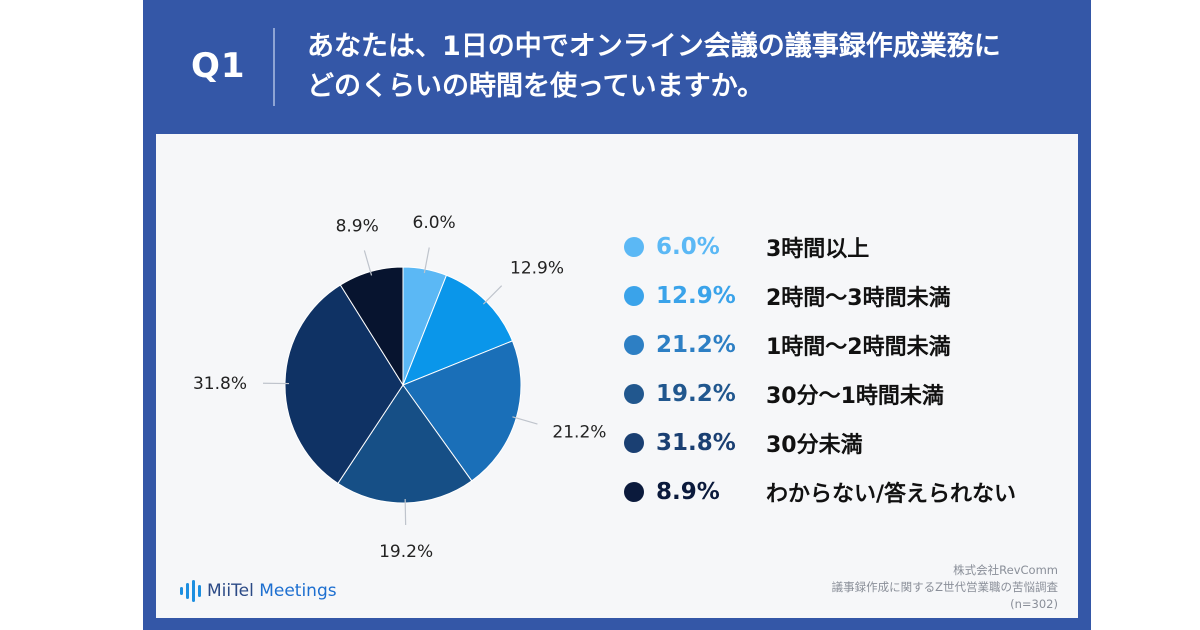  What do you see at coordinates (357, 226) in the screenshot?
I see `slice-label-6: 8.9%` at bounding box center [357, 226].